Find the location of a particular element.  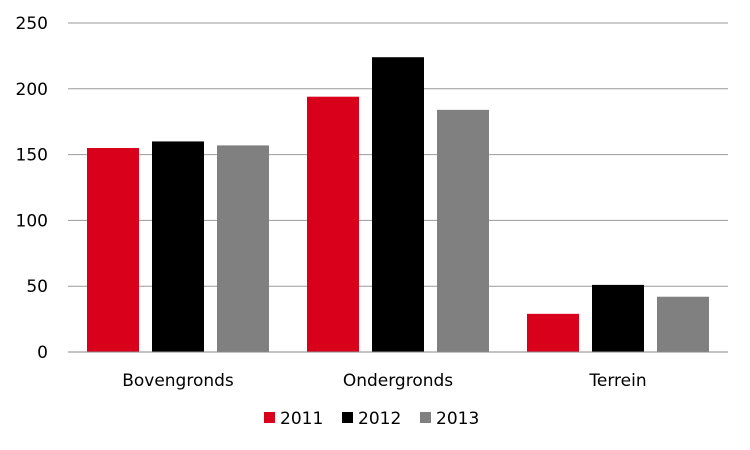

legend-swatch-2011 is located at coordinates (269, 417).